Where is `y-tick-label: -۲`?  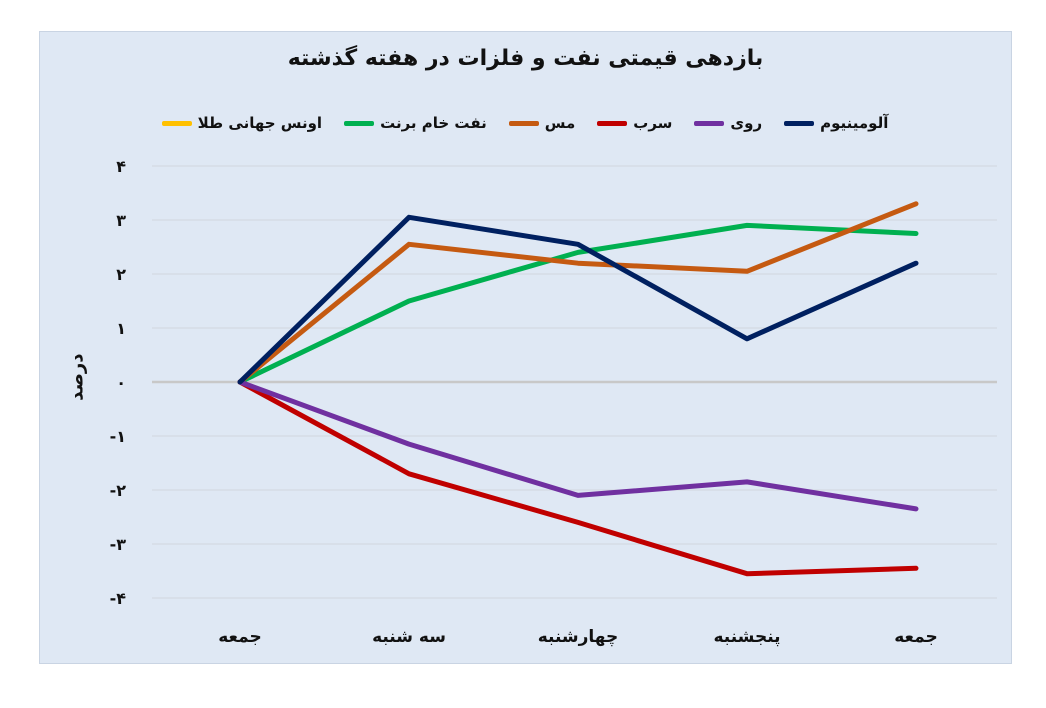 y-tick-label: -۲ is located at coordinates (118, 490).